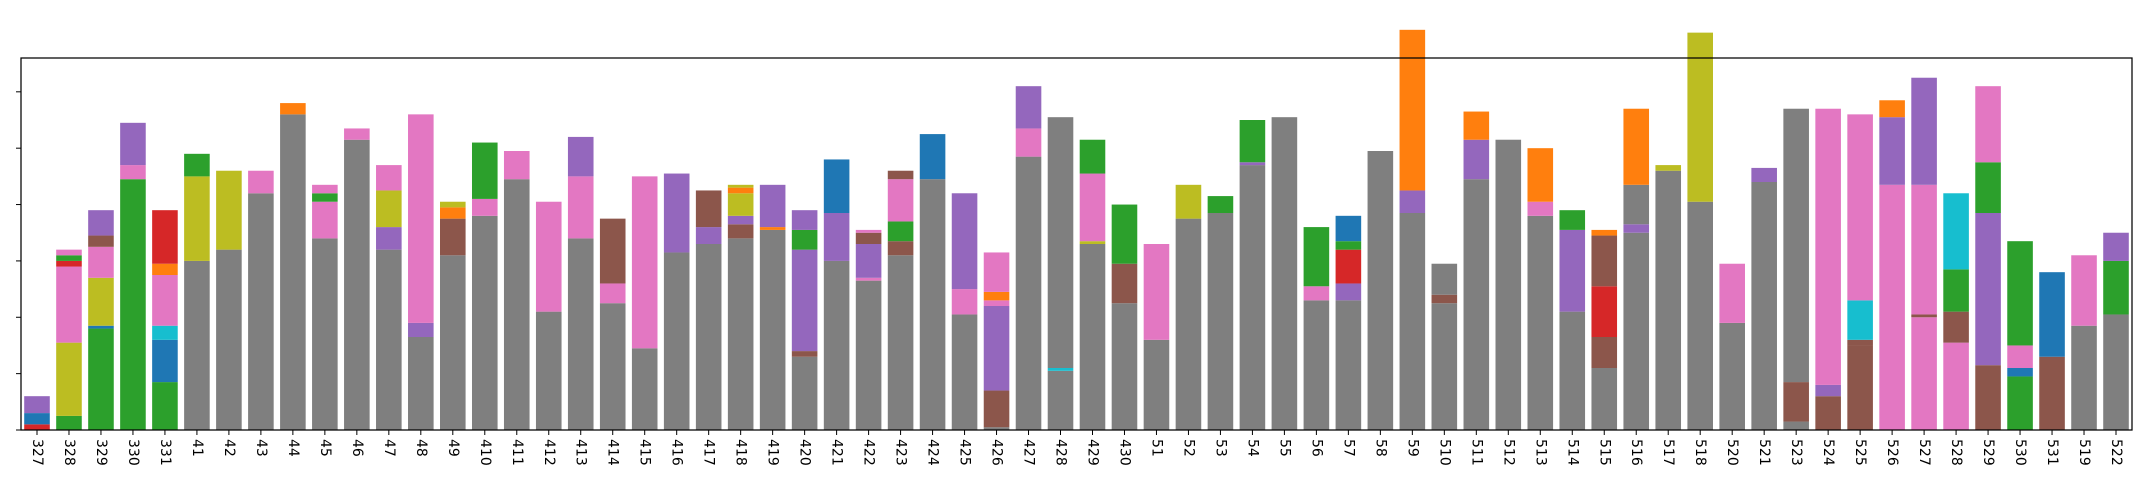 The width and height of the screenshot is (2140, 480). I want to click on x-tick-label-58: 58, so click(1380, 448).